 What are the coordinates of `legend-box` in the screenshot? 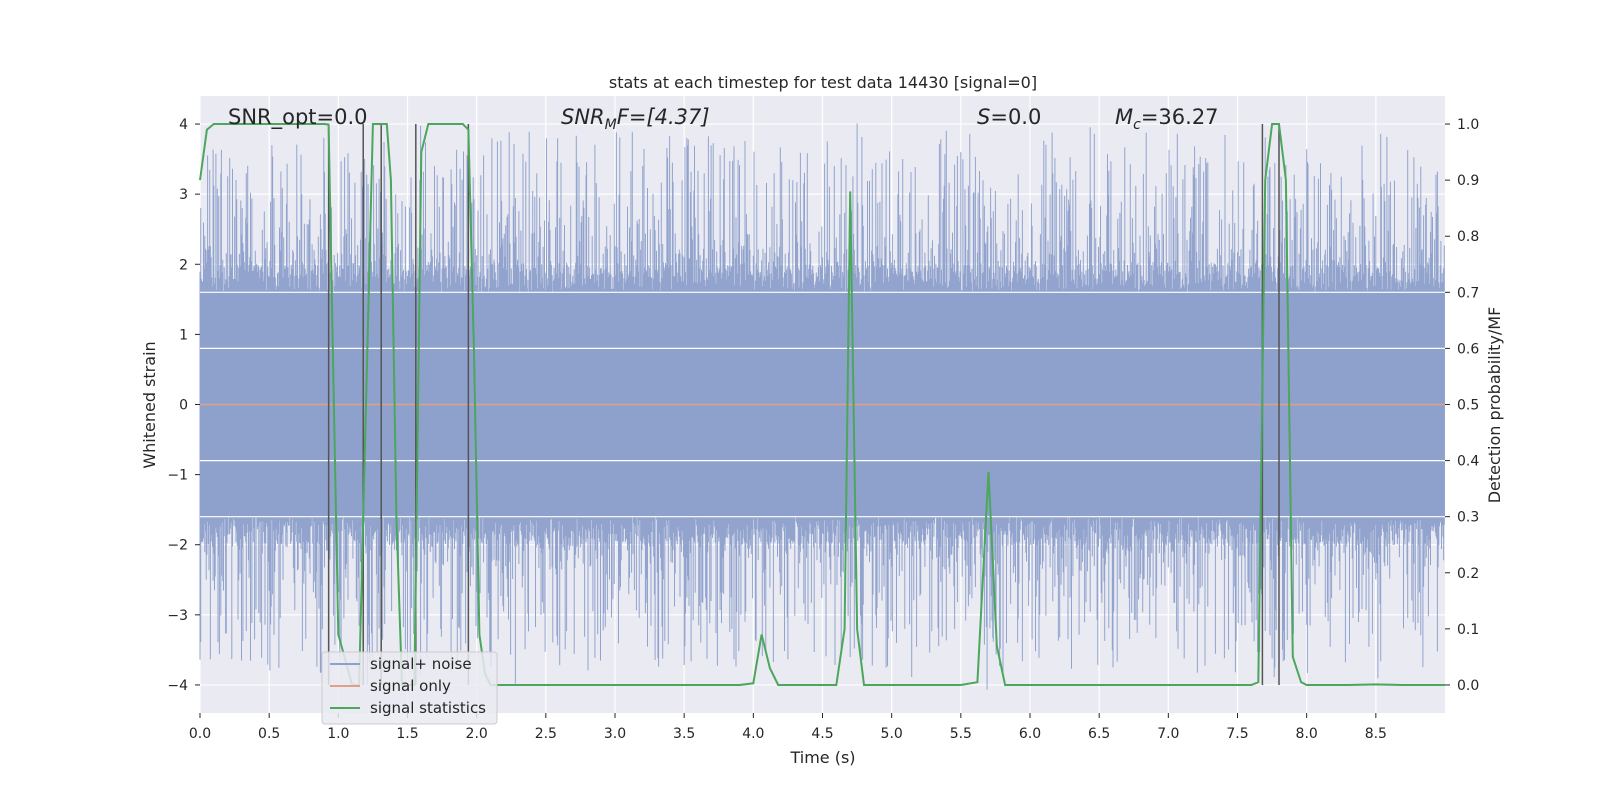 It's located at (409, 688).